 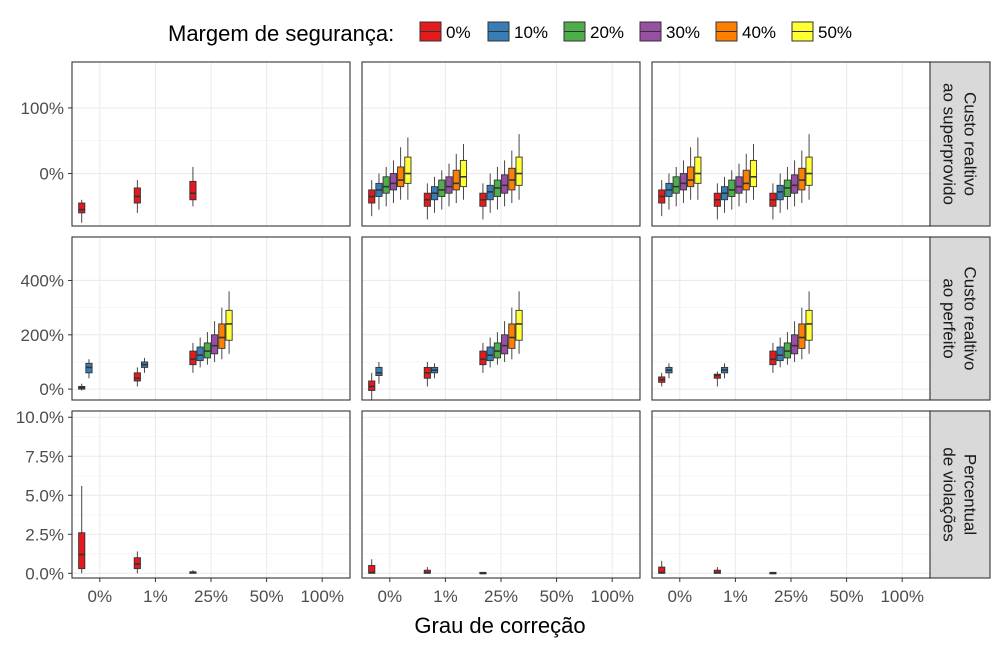 I want to click on facet-strip-1: Custo realtivoao perfeito, so click(x=960, y=318).